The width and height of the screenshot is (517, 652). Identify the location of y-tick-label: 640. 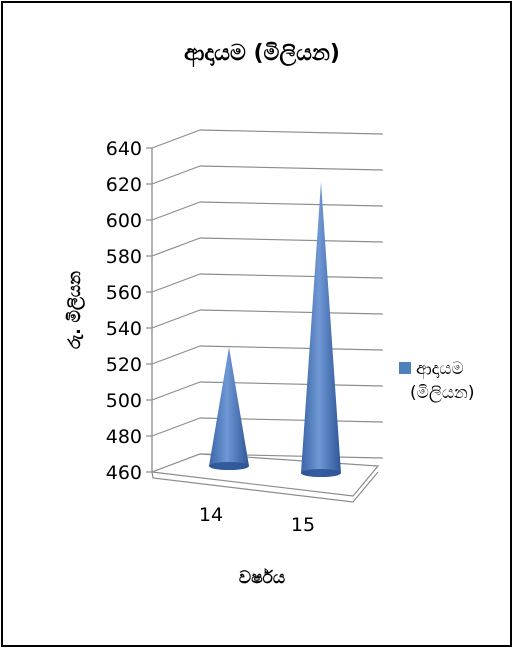
(124, 149).